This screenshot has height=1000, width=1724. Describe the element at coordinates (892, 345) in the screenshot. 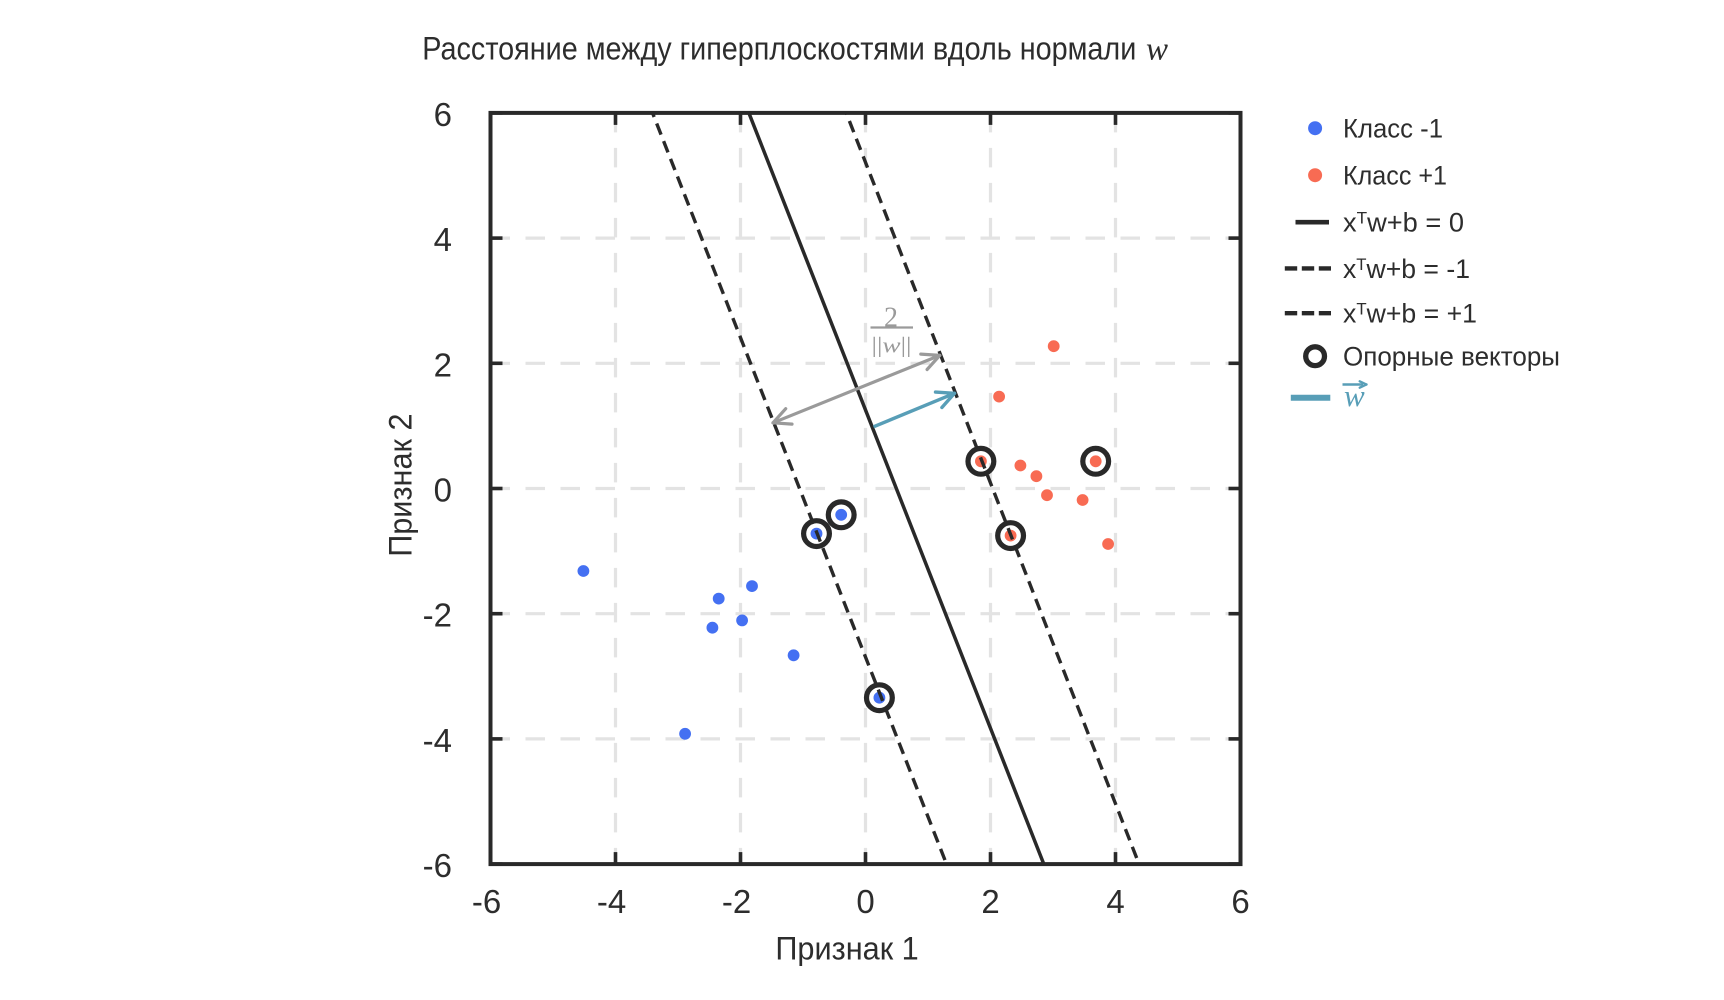

I see `svg-text:||w||: ||w ||` at that location.